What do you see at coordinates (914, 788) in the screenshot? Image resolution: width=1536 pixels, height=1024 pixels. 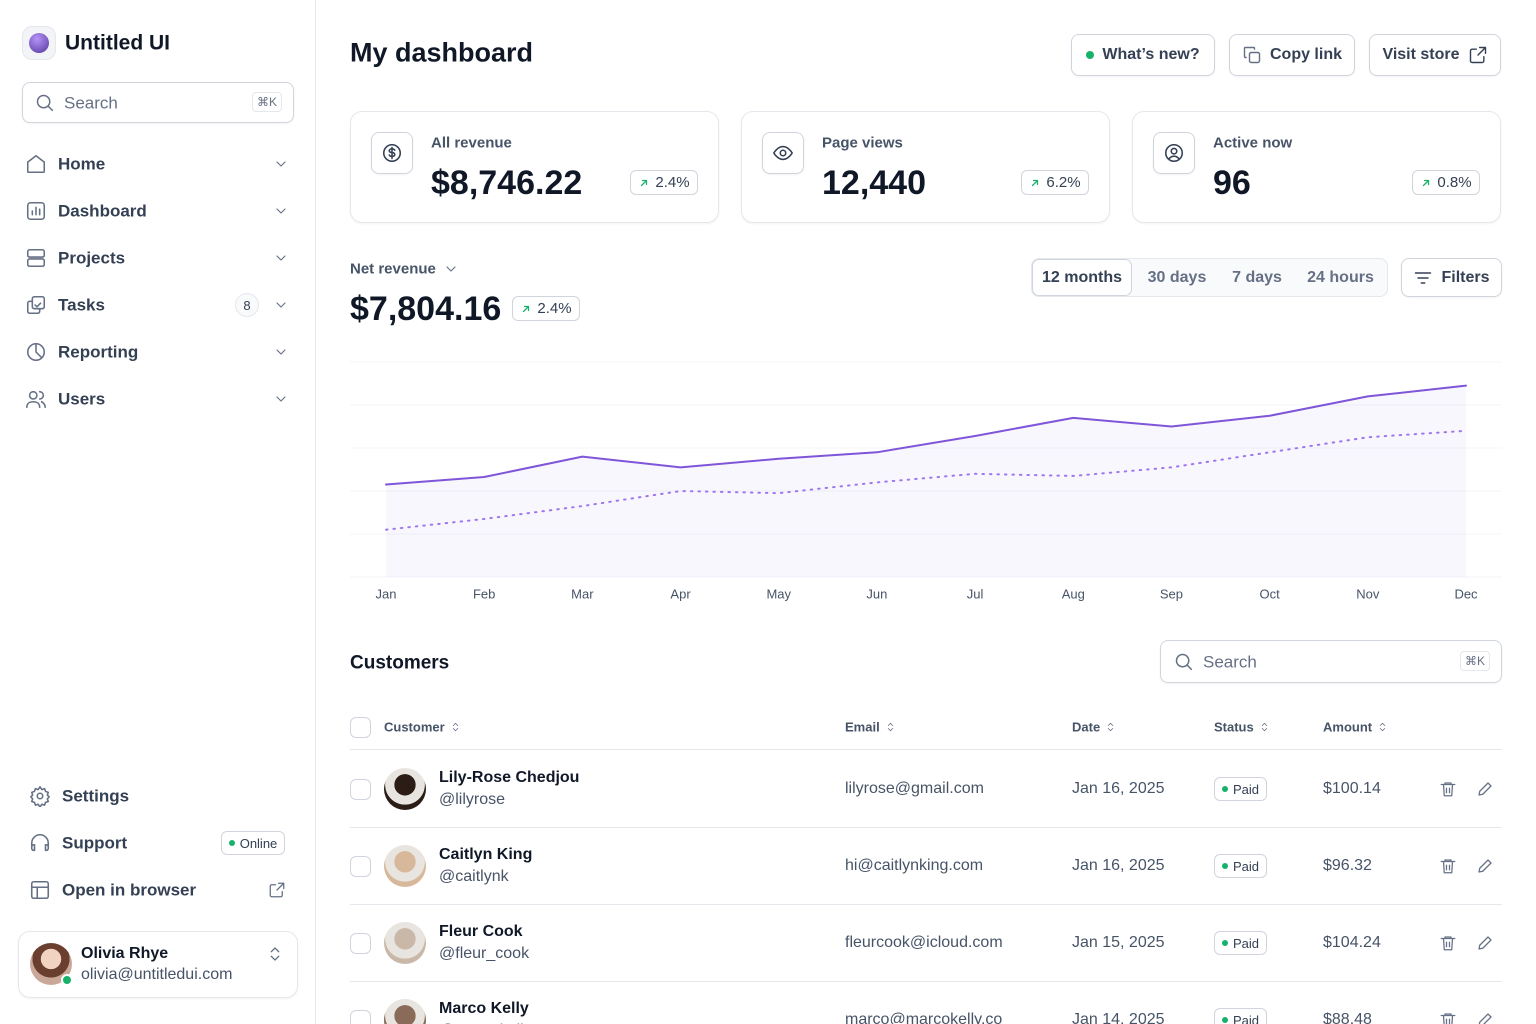 I see `customer-email: lilyrose@gmail.com` at bounding box center [914, 788].